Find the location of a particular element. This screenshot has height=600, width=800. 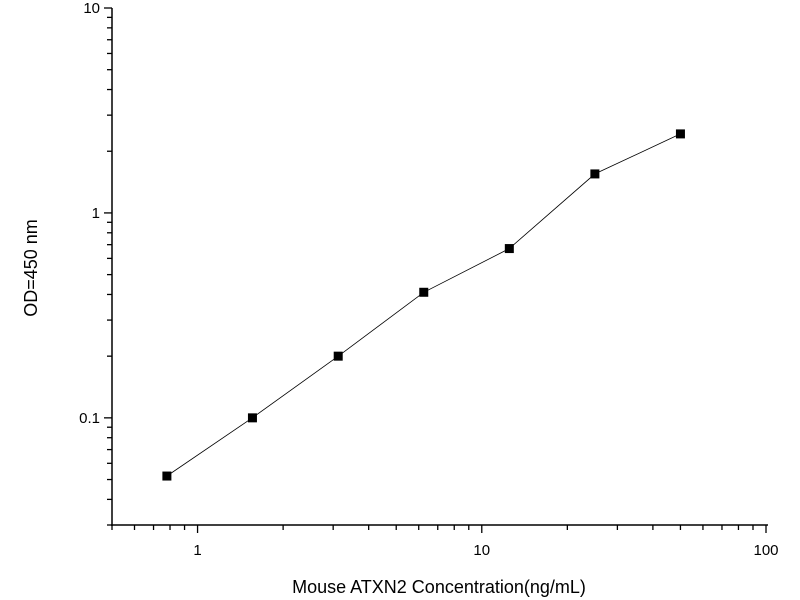

y-tick-label: 1 is located at coordinates (96, 213).